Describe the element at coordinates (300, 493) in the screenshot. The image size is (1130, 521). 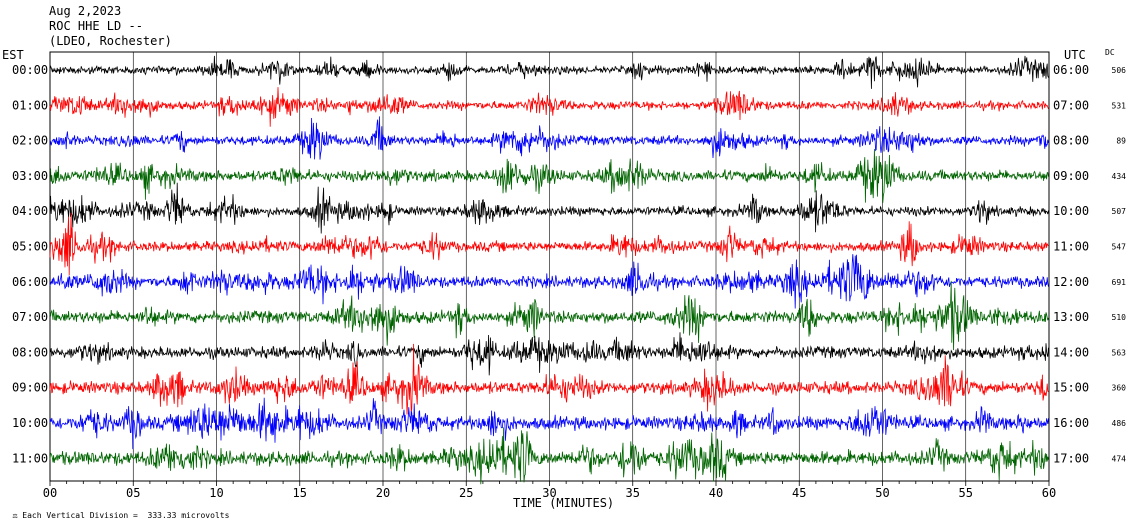
I see `x-tick-label: 15` at that location.